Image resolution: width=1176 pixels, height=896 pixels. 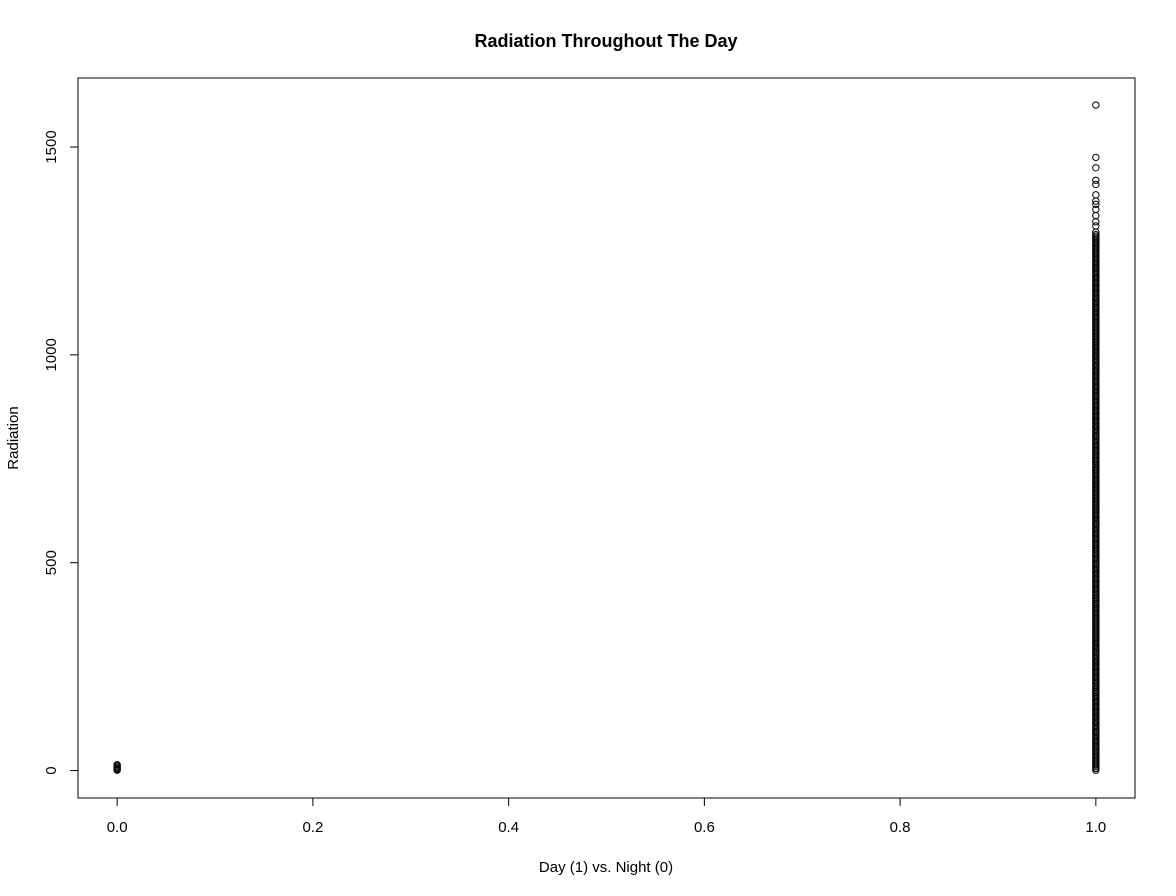 What do you see at coordinates (606, 867) in the screenshot?
I see `x-axis-label: Day (1) vs. Night (0)` at bounding box center [606, 867].